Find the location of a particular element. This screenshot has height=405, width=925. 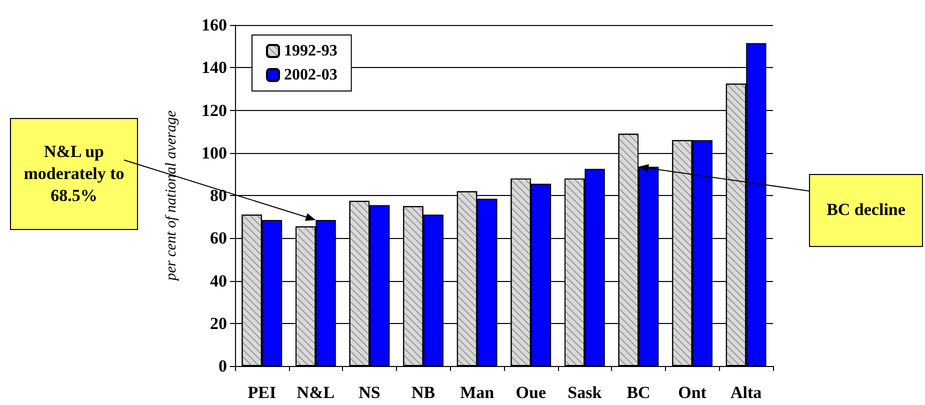

y-tick-label: 120 is located at coordinates (214, 110).